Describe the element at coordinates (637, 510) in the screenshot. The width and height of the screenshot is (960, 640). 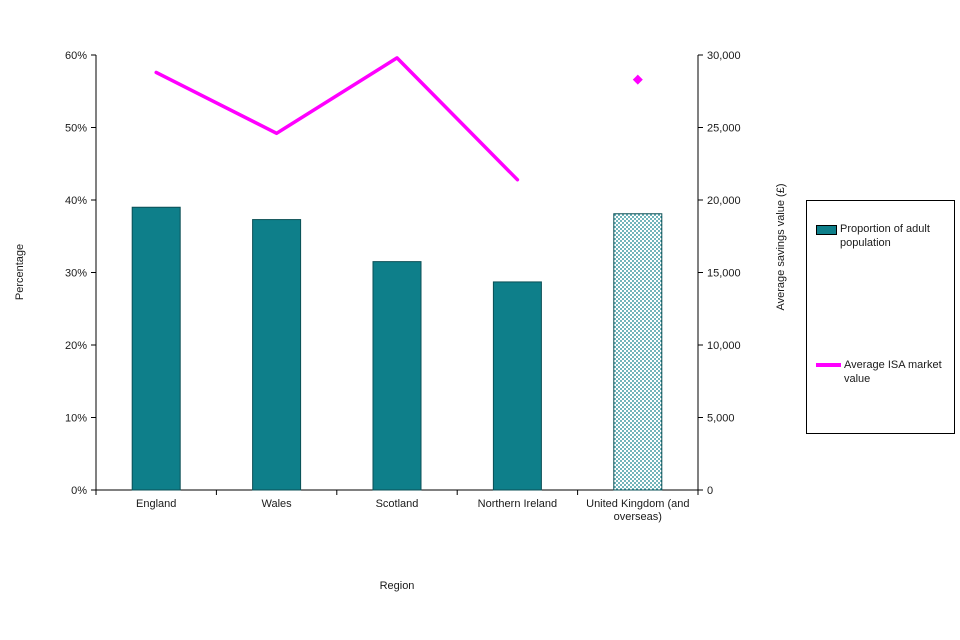
I see `category-label: United Kingdom (and overseas)` at that location.